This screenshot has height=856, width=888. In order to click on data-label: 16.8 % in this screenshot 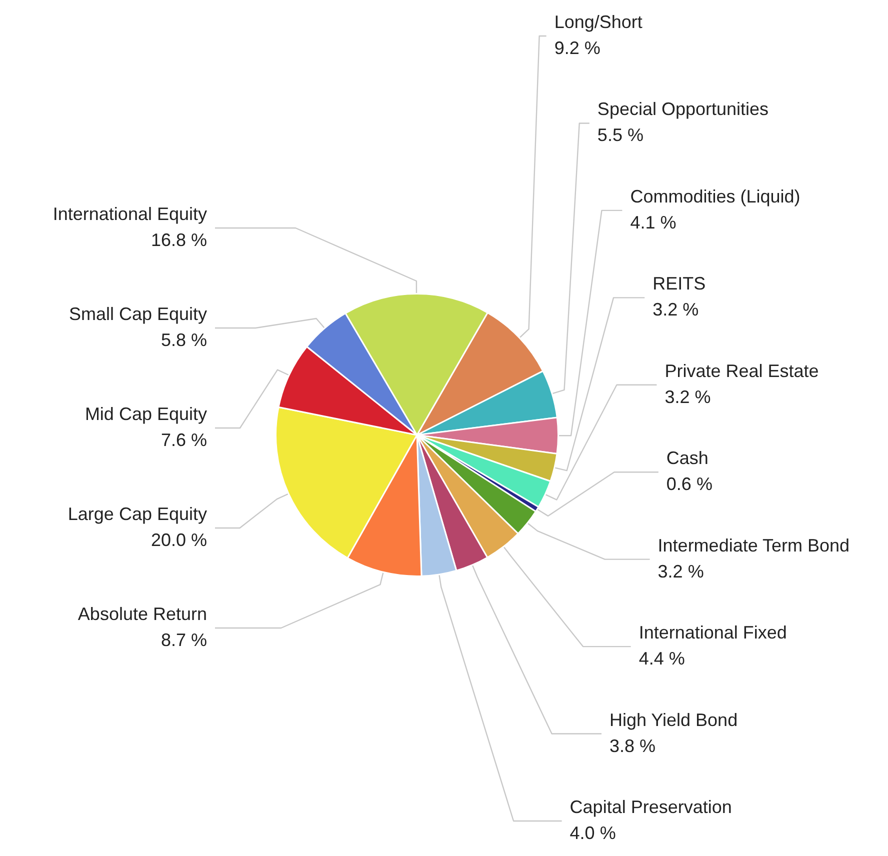, I will do `click(178, 240)`.